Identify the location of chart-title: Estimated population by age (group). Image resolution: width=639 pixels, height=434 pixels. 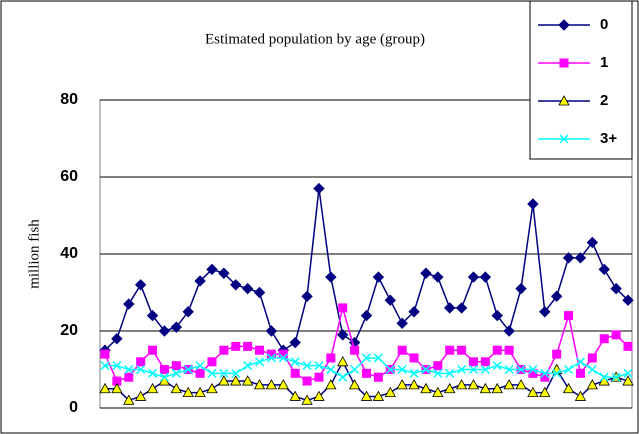
(315, 39).